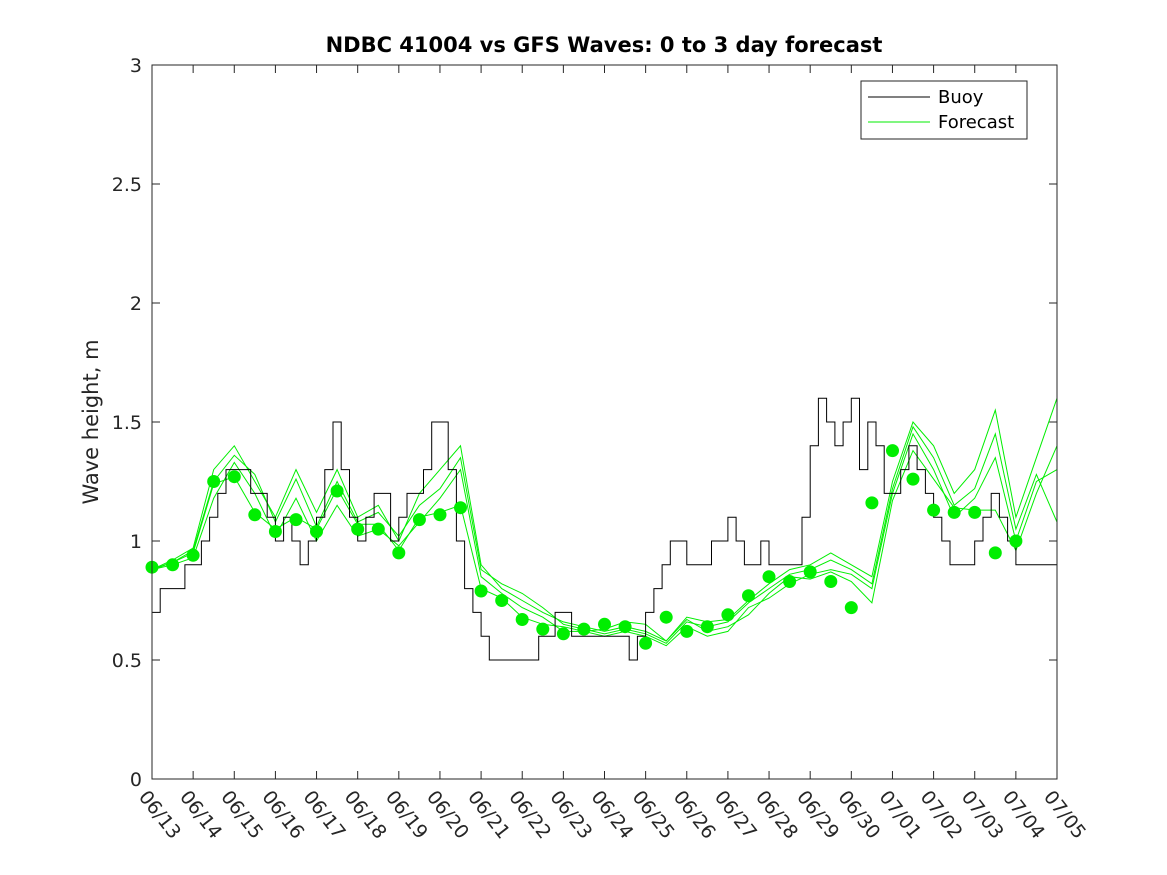 The height and width of the screenshot is (875, 1167). I want to click on legend-box, so click(944, 110).